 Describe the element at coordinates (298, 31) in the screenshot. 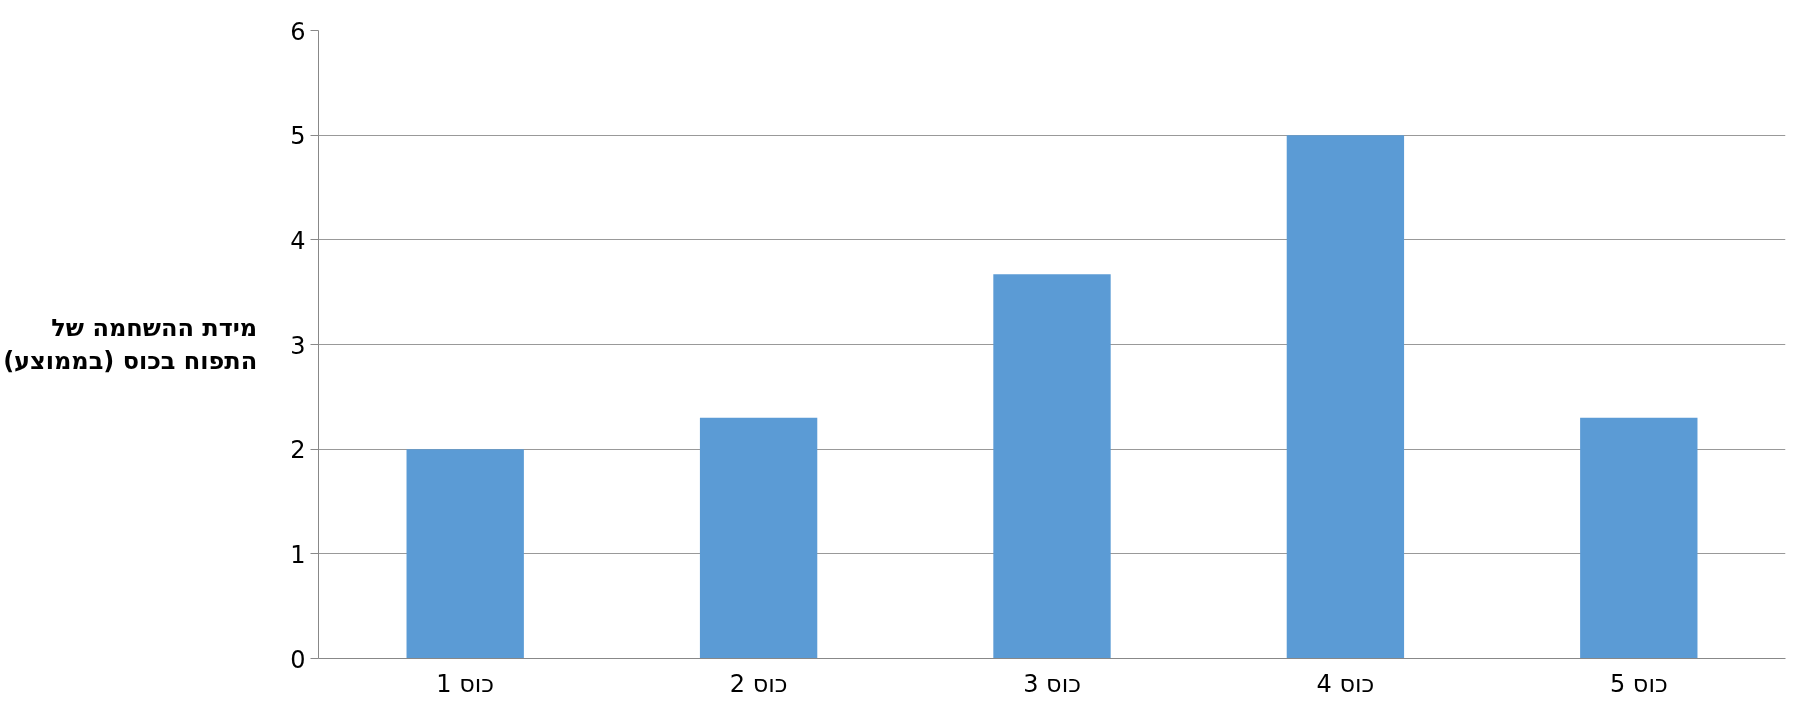

I see `y-tick-label: 6` at that location.